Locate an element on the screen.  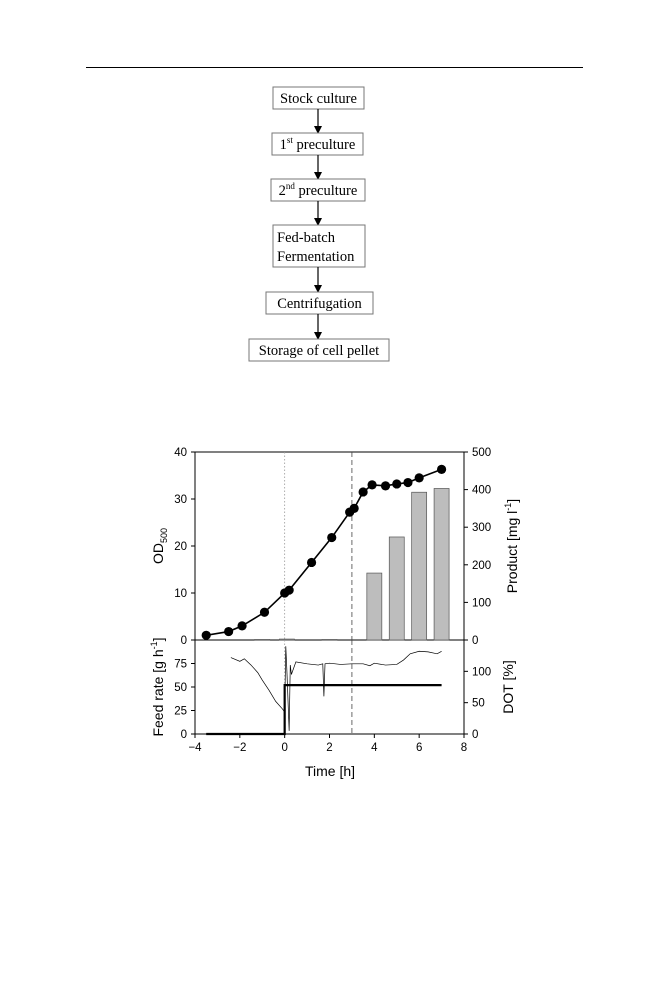
x-tick-label: 8 is located at coordinates (464, 748).